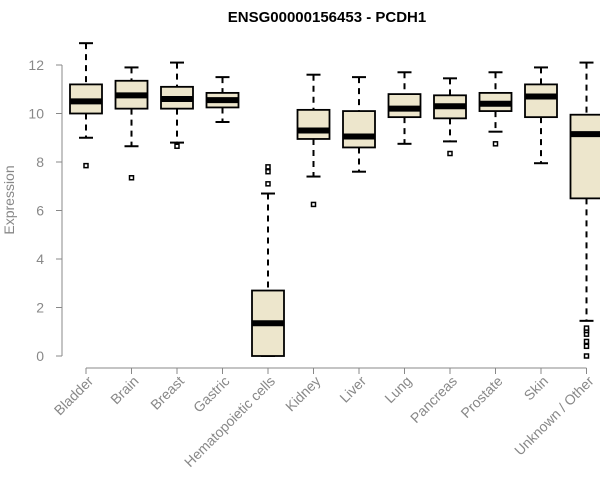 The width and height of the screenshot is (600, 500). I want to click on x-tick-label: Skin, so click(536, 388).